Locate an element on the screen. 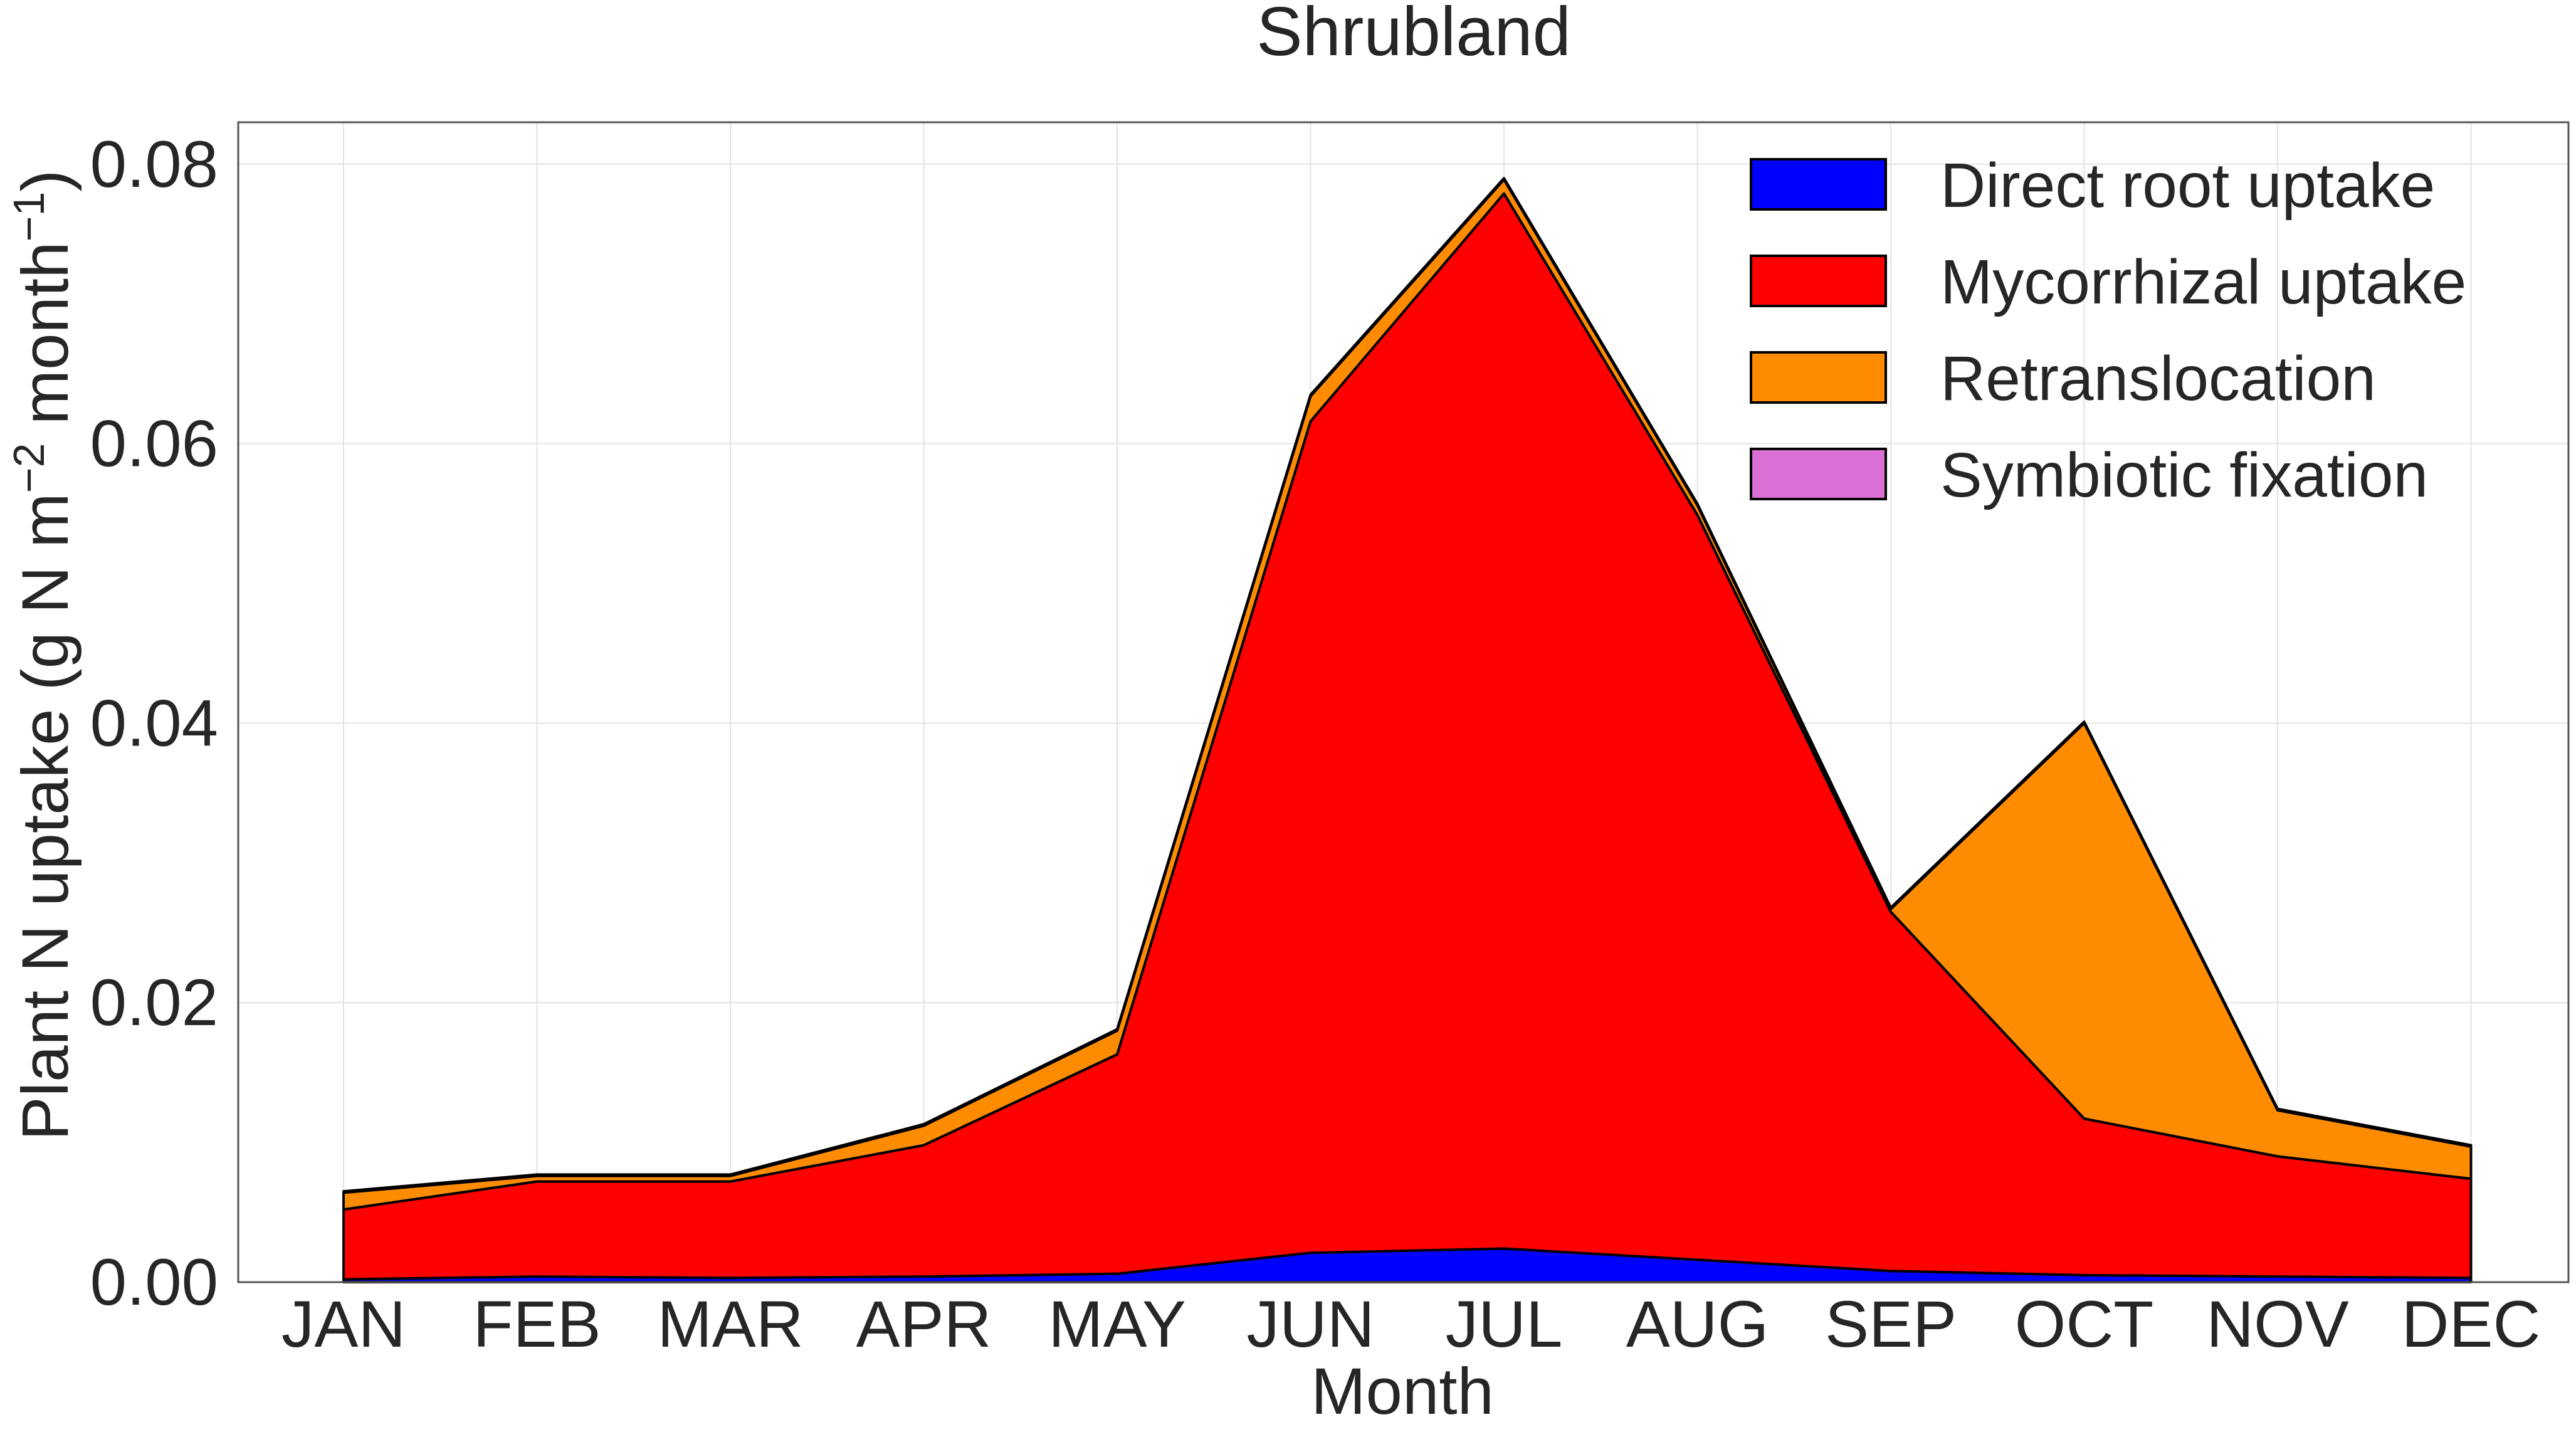 This screenshot has height=1437, width=2576. y-axis-label-mid: month is located at coordinates (45, 342).